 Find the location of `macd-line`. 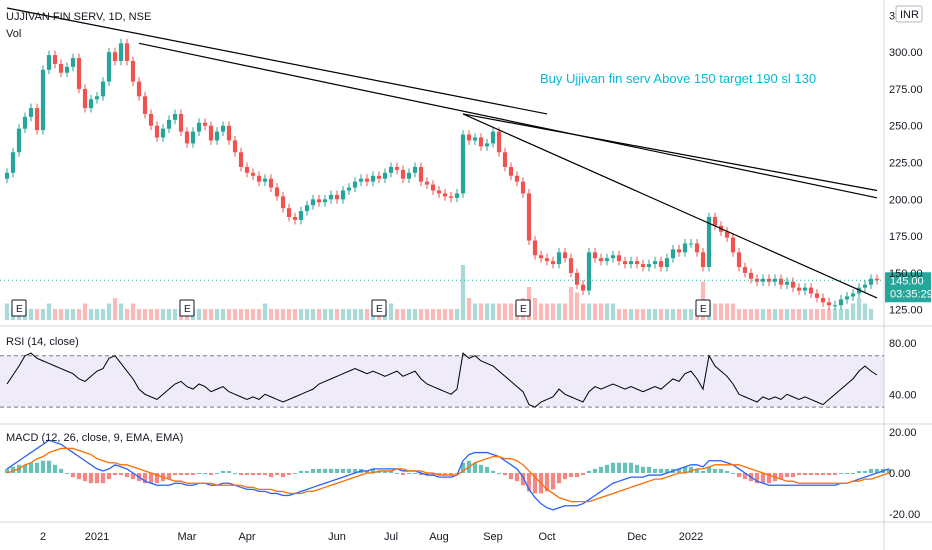

macd-line is located at coordinates (448, 475).